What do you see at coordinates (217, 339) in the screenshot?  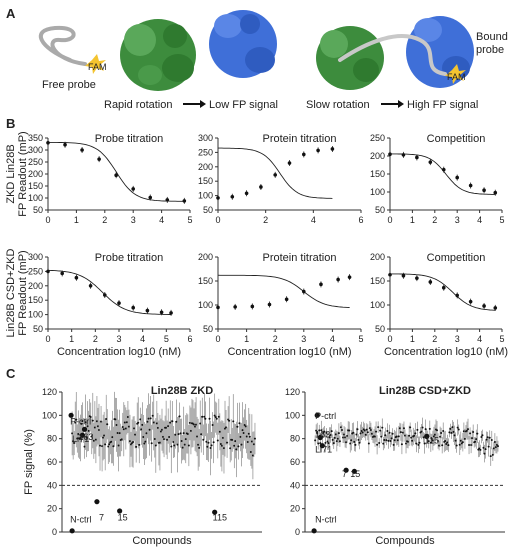 I see `x-tick-label: 0` at bounding box center [217, 339].